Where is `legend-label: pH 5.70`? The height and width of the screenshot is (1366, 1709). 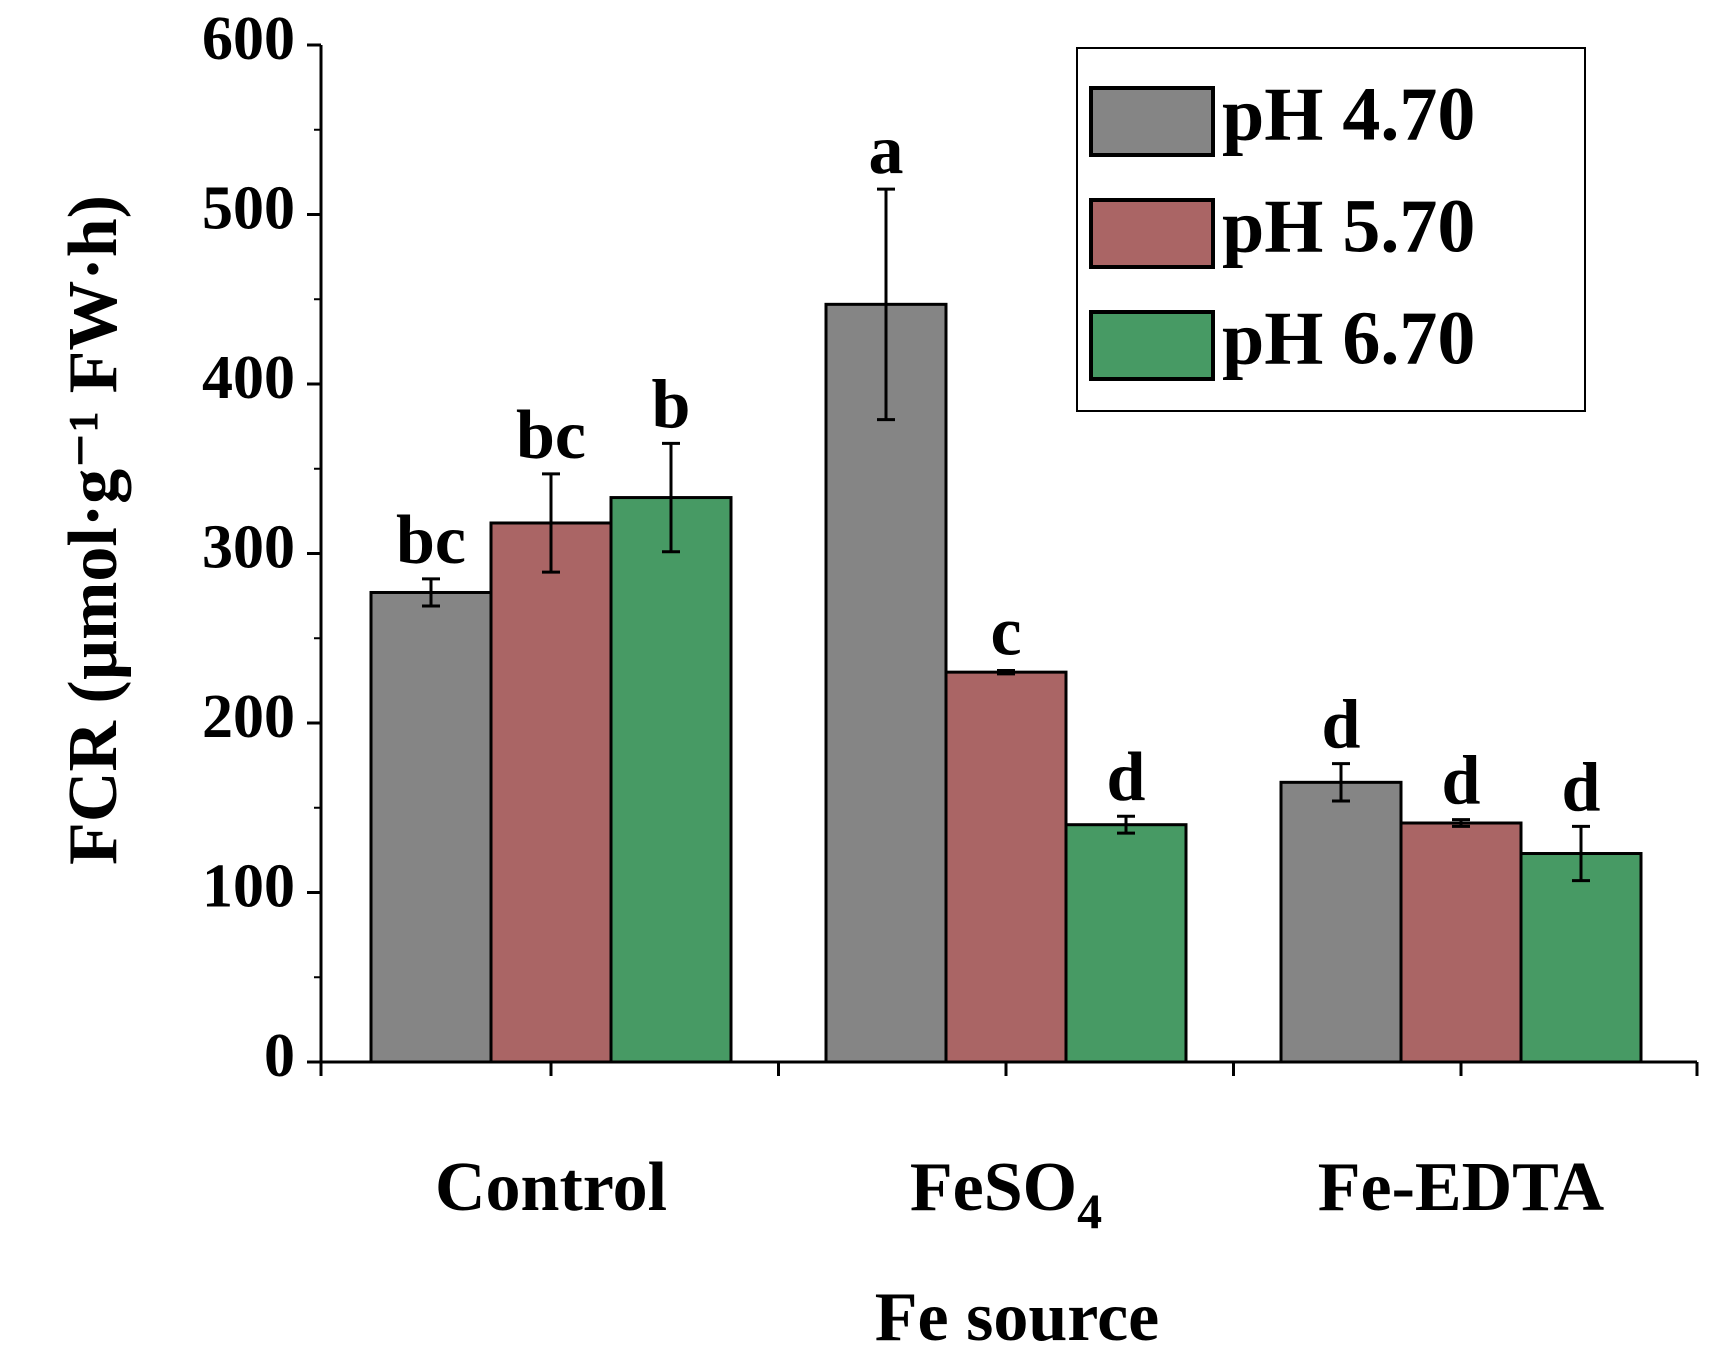
legend-label: pH 5.70 is located at coordinates (1348, 226).